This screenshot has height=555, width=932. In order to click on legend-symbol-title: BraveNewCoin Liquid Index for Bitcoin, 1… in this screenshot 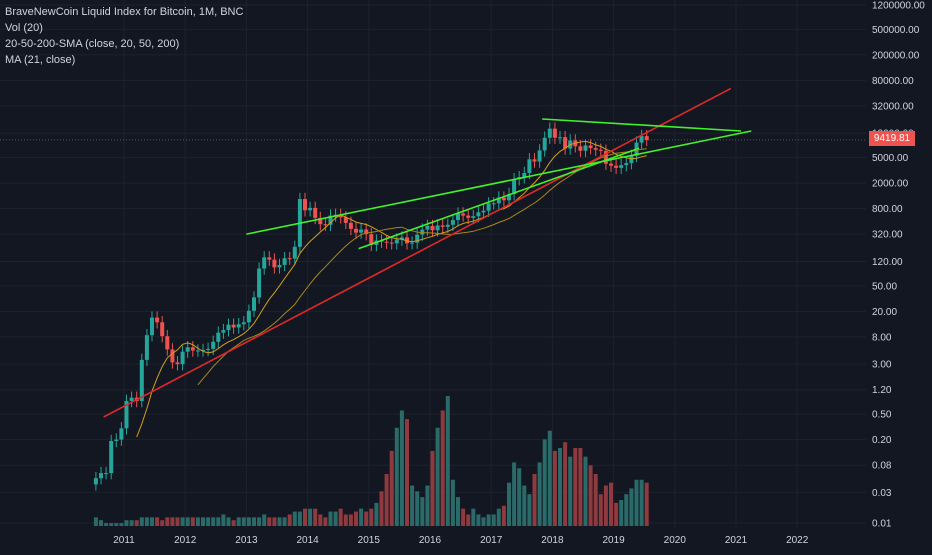, I will do `click(124, 12)`.